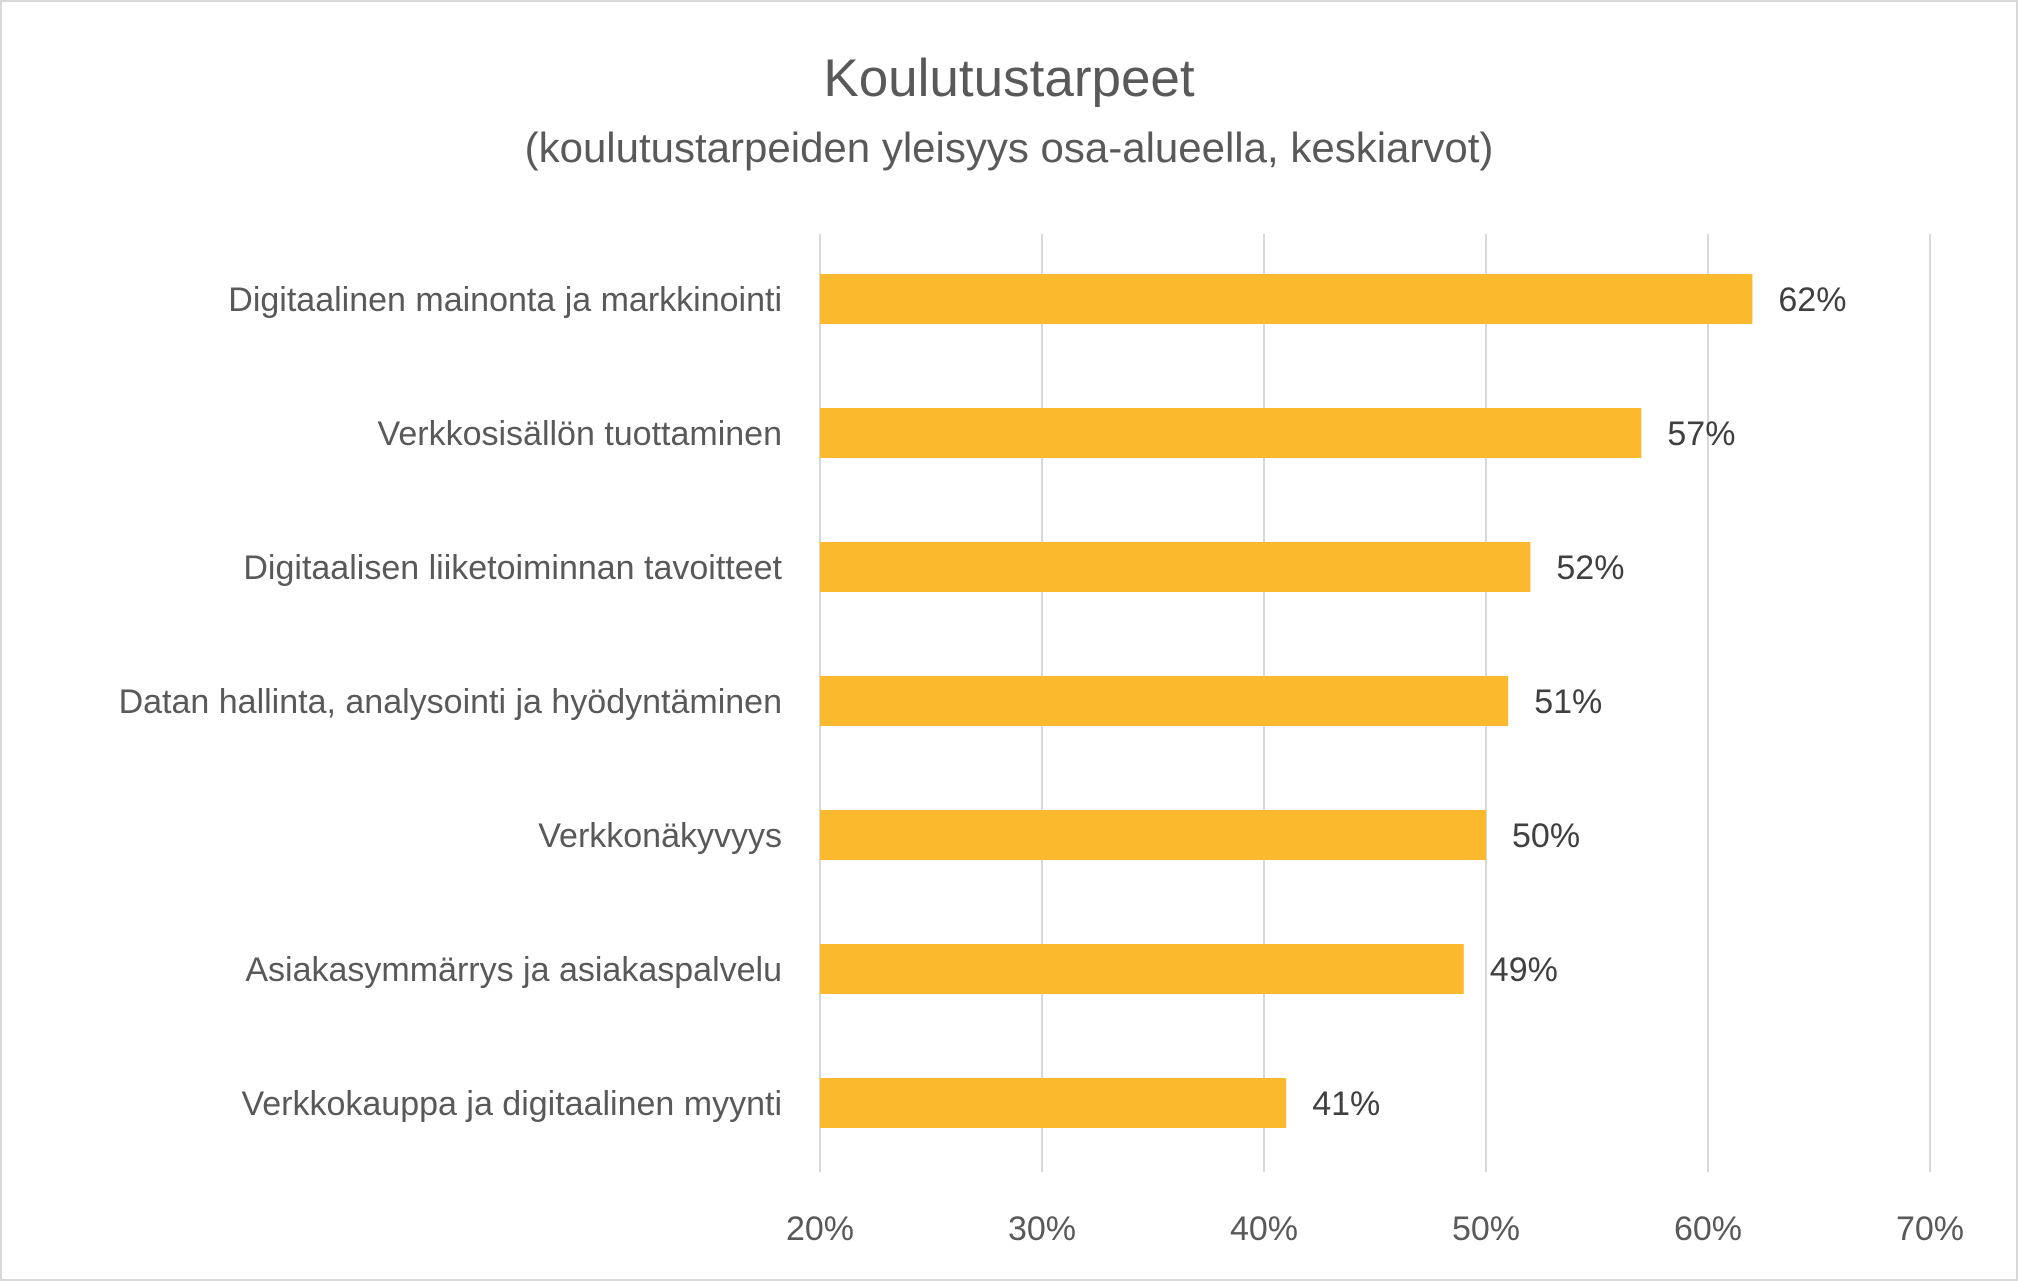  What do you see at coordinates (1930, 1229) in the screenshot?
I see `x-tick-label: 70%` at bounding box center [1930, 1229].